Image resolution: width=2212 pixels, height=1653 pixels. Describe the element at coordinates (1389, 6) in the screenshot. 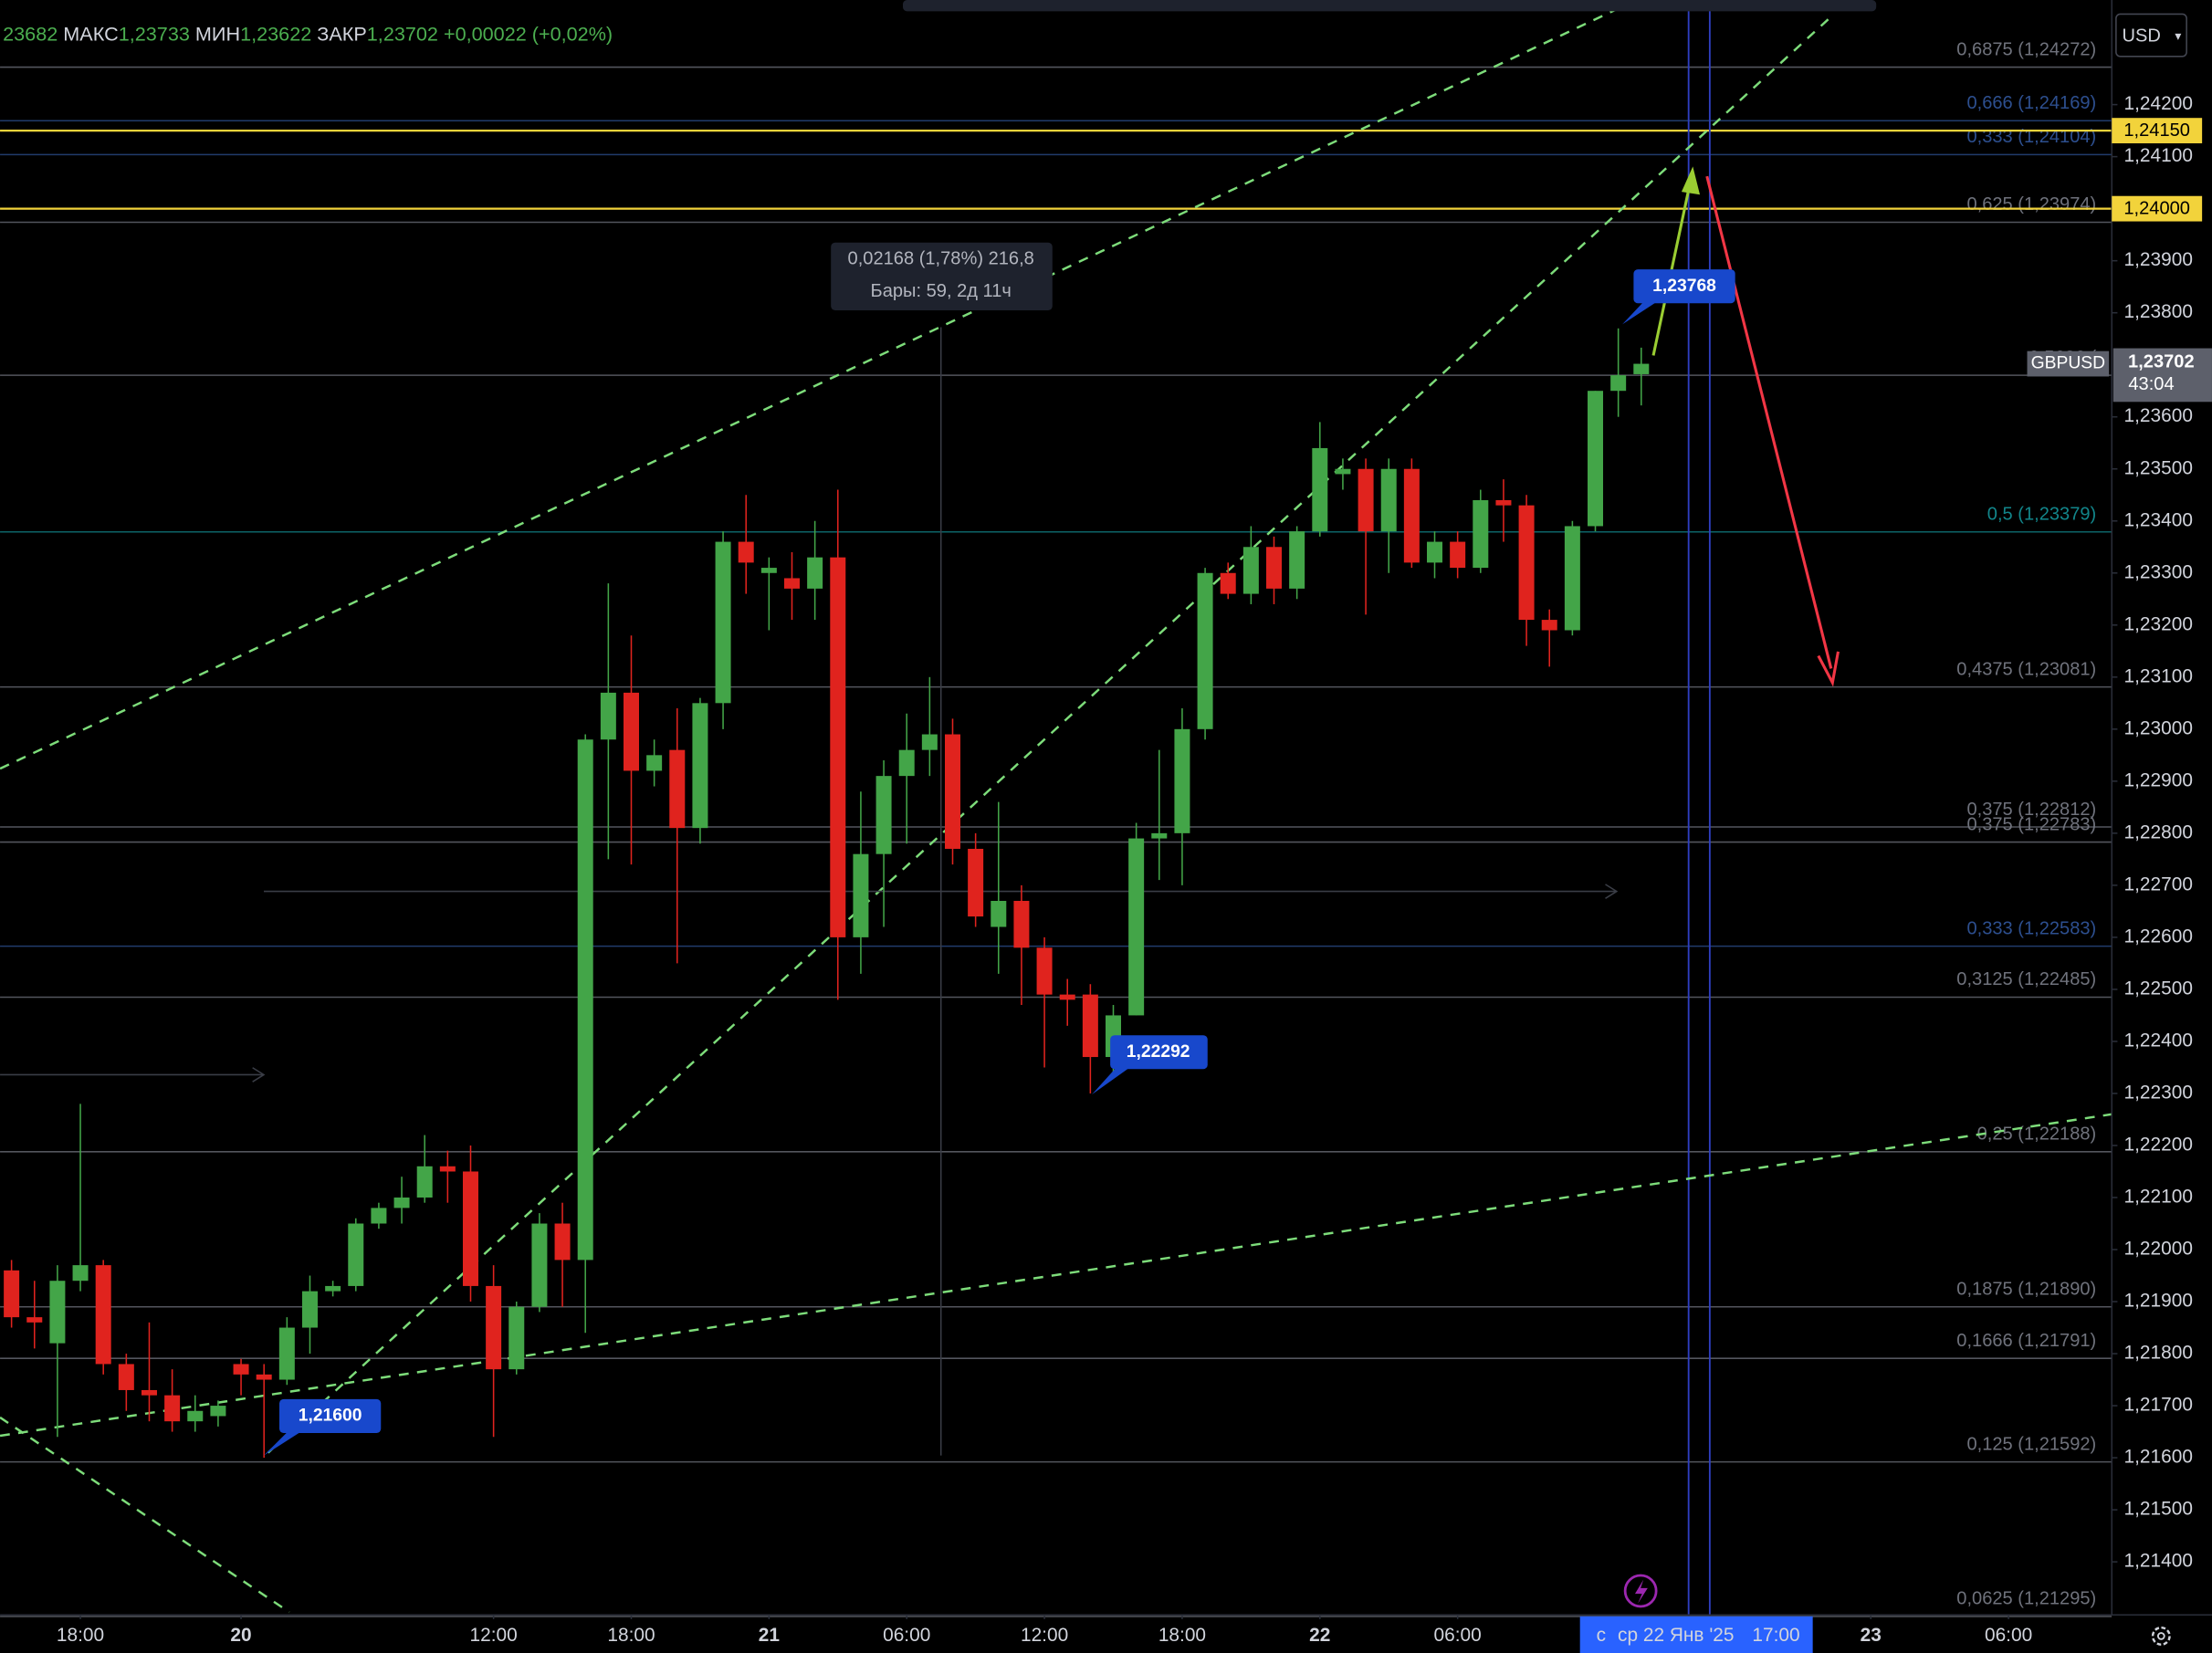

I see `toolbar` at that location.